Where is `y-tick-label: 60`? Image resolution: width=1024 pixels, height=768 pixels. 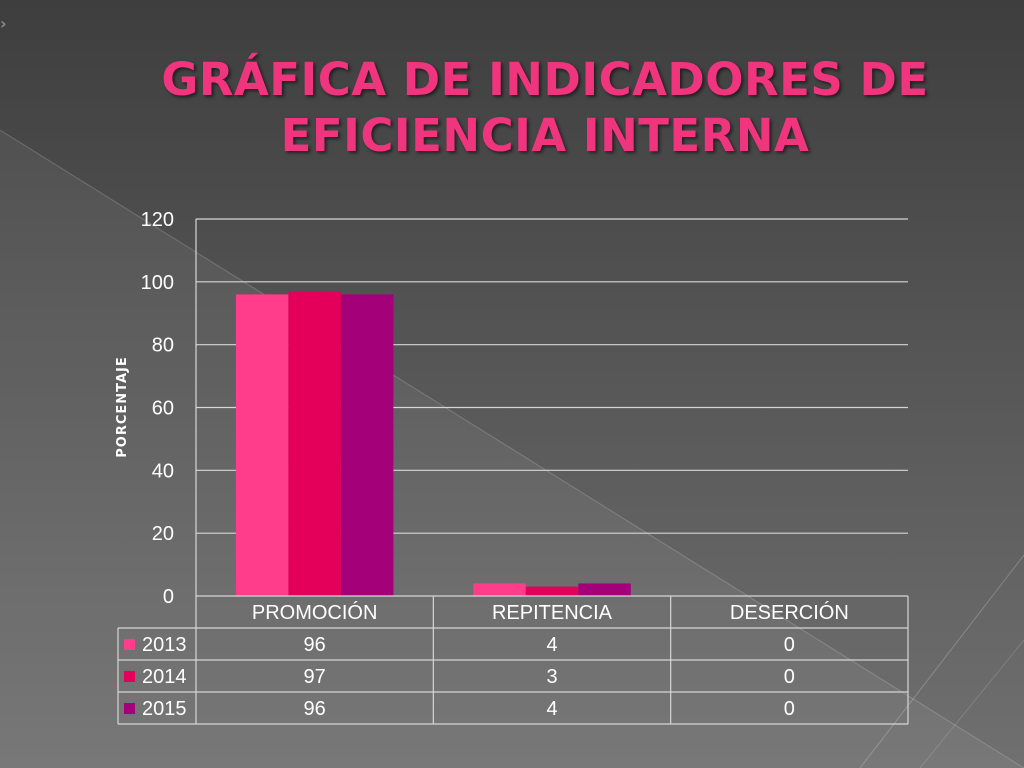 y-tick-label: 60 is located at coordinates (163, 409).